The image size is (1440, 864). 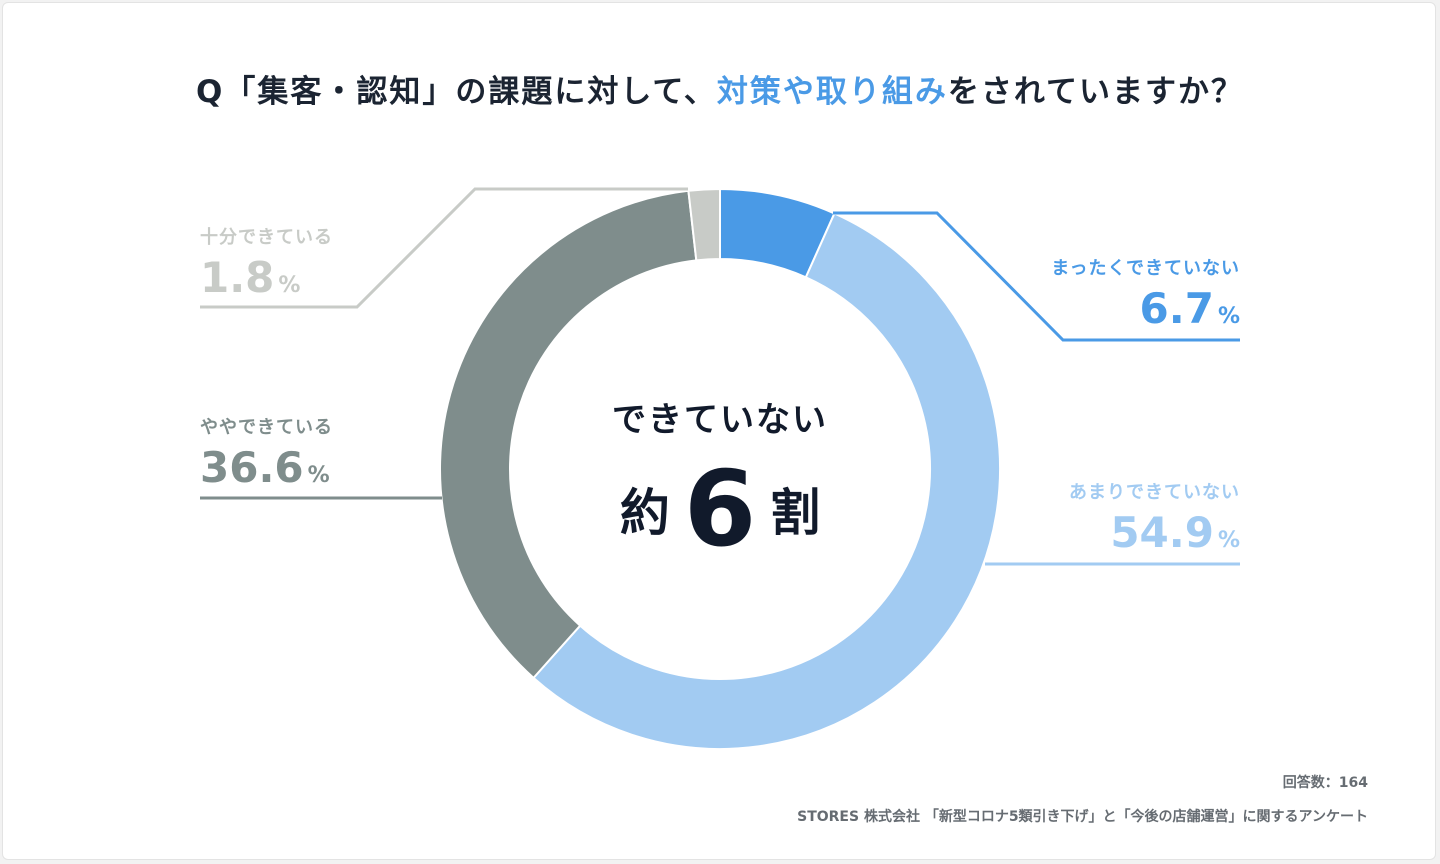 What do you see at coordinates (644, 513) in the screenshot?
I see `center-word-about: 約` at bounding box center [644, 513].